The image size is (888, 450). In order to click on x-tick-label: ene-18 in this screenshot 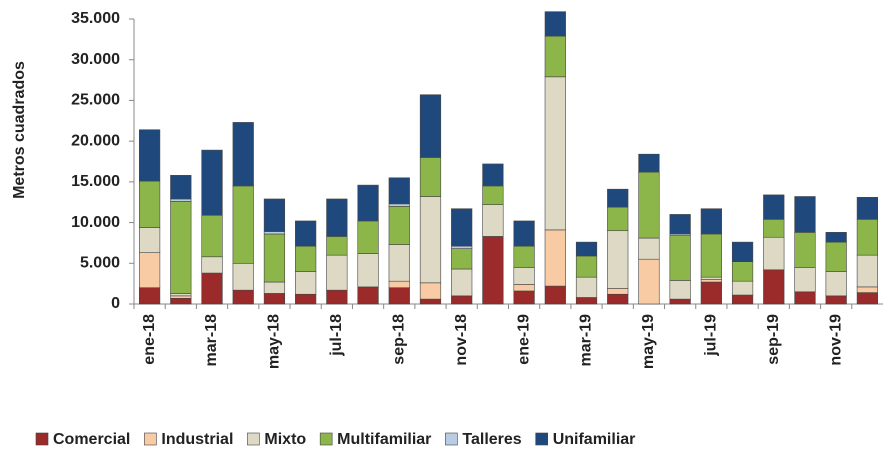, I will do `click(149, 339)`.